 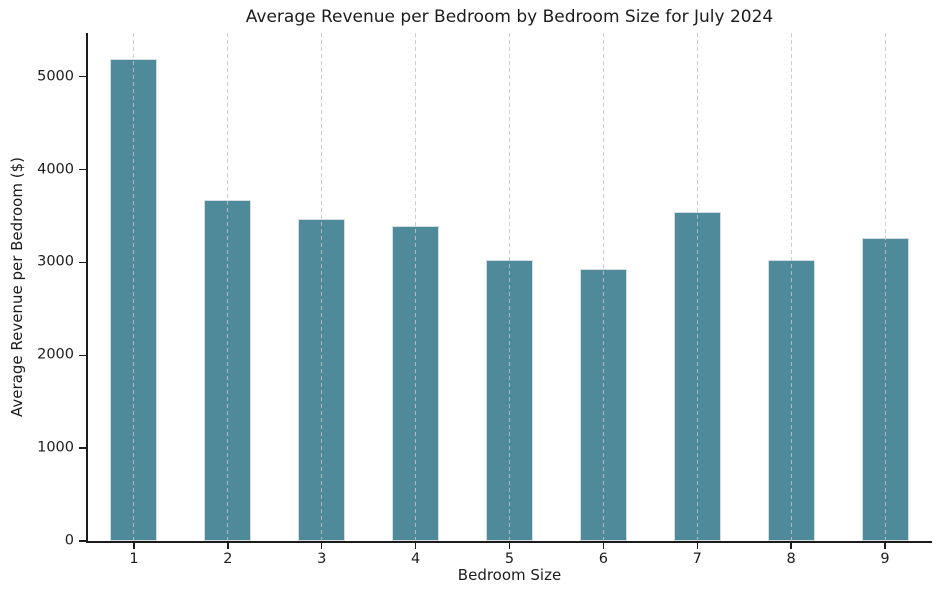 I want to click on y-tick-2000, so click(x=82, y=355).